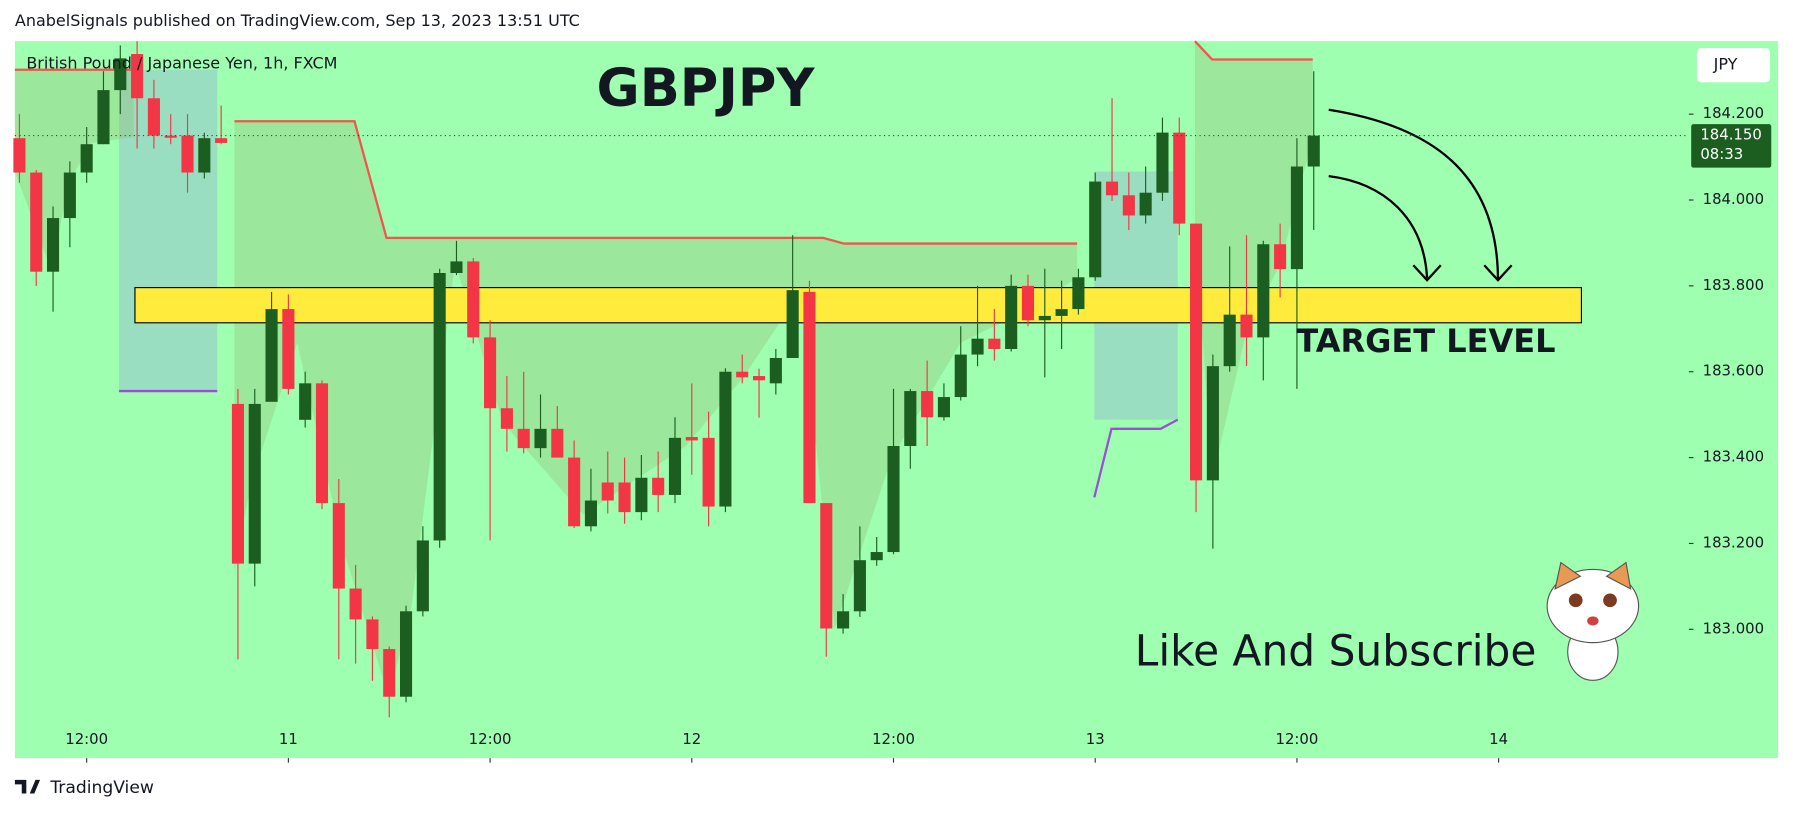  What do you see at coordinates (1498, 739) in the screenshot?
I see `x-tick-label: 14` at bounding box center [1498, 739].